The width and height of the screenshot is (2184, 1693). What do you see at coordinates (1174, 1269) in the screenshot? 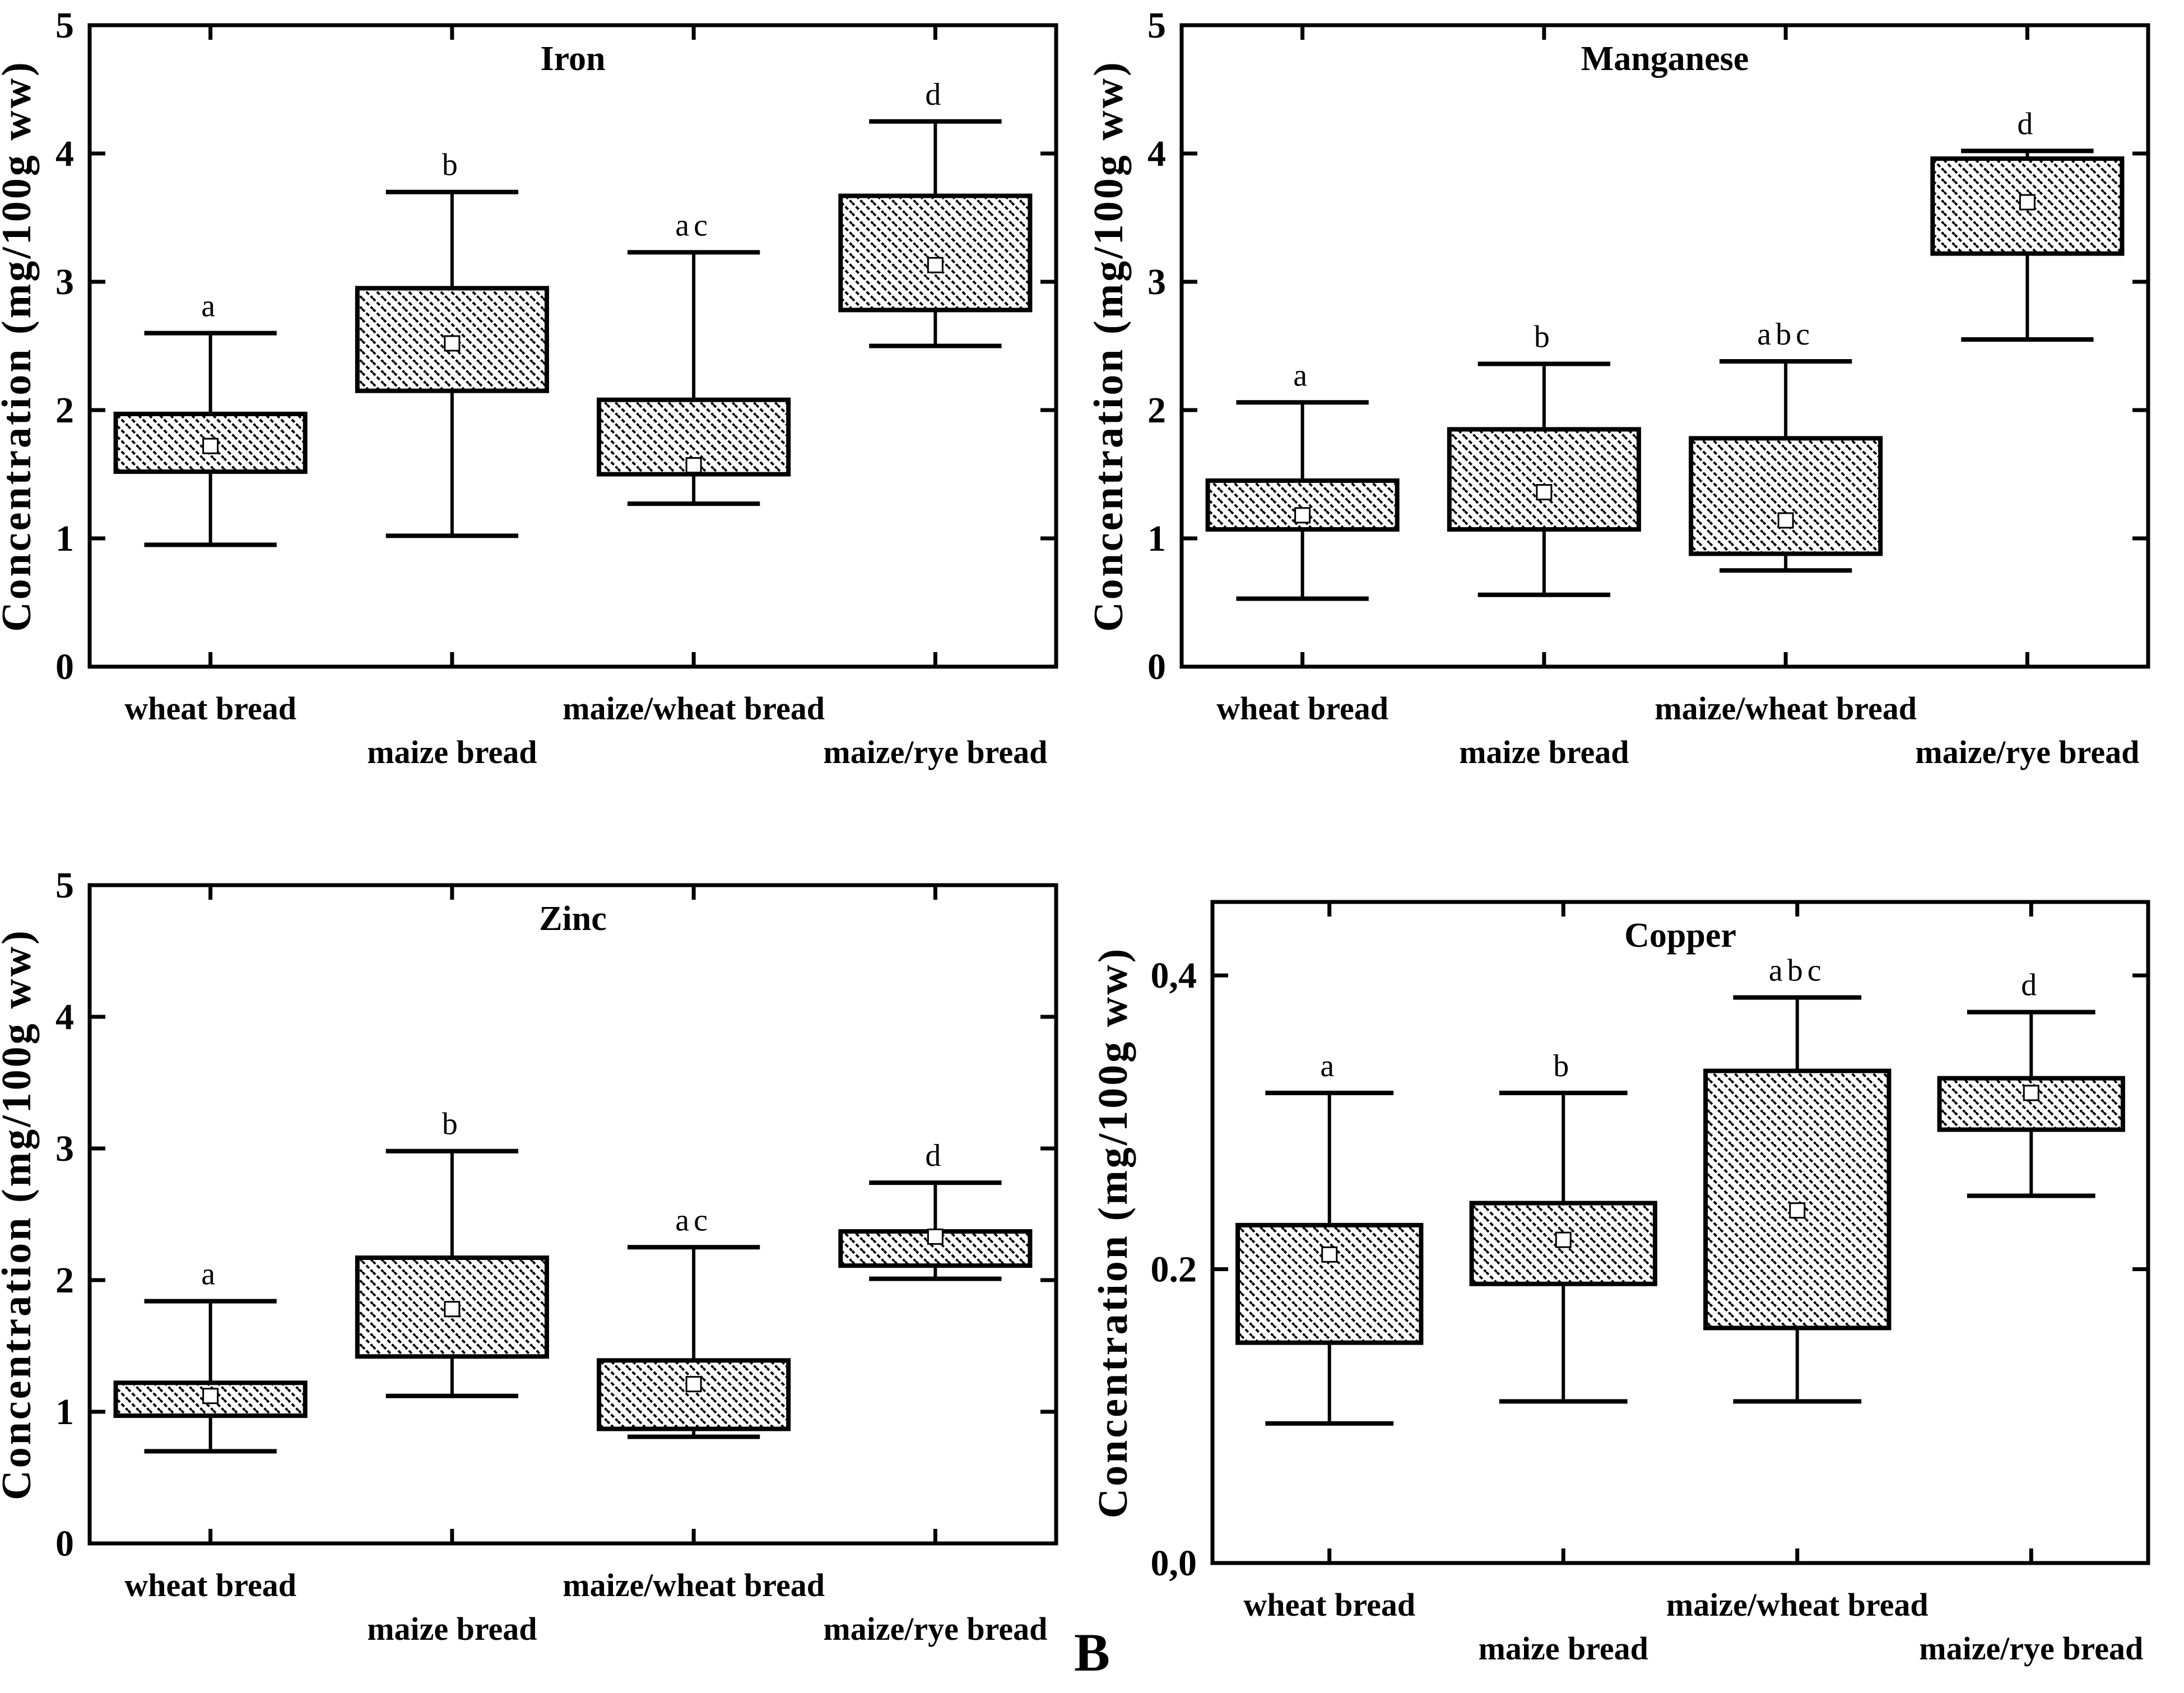
I see `y-tick-label: 0.2` at bounding box center [1174, 1269].